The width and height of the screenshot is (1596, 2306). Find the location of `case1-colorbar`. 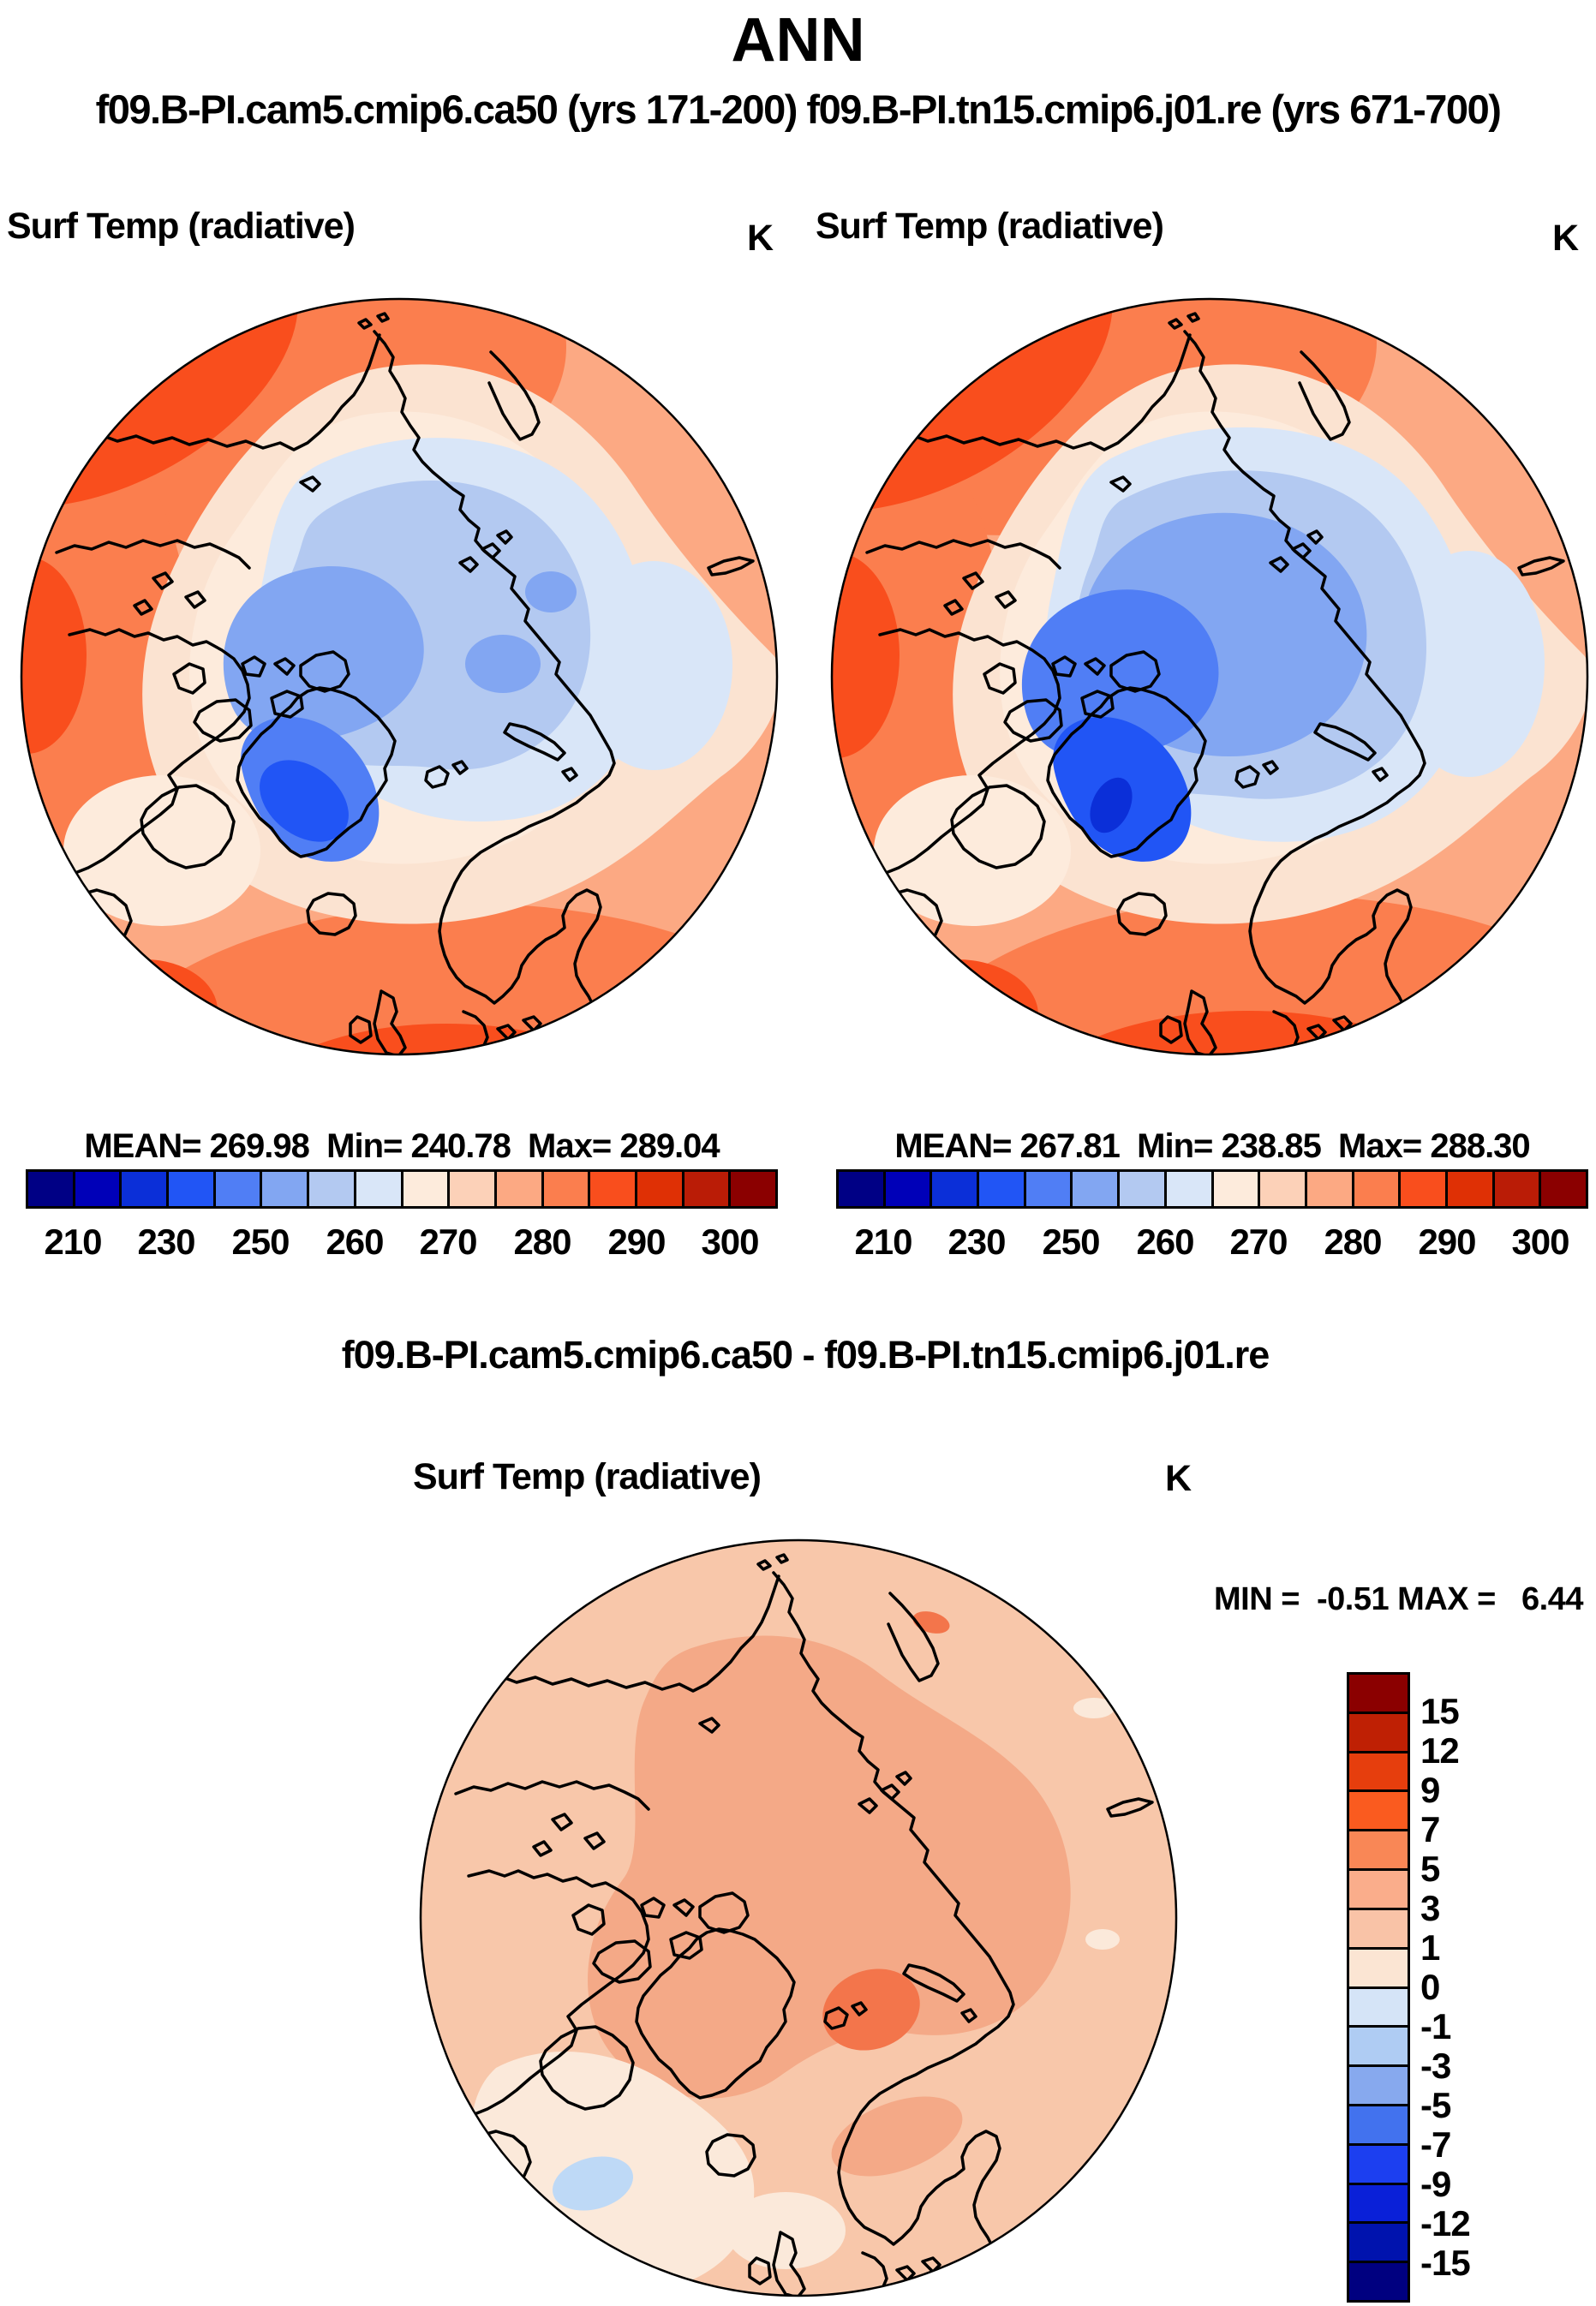

case1-colorbar is located at coordinates (402, 1189).